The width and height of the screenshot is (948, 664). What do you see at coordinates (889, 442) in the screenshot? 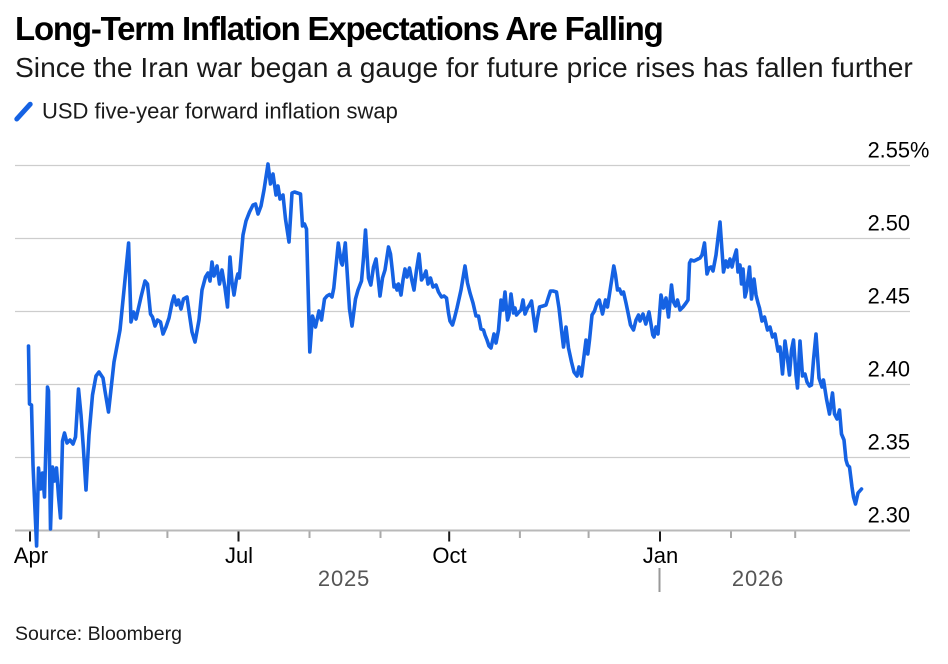
I see `svg-text: 2.35` at bounding box center [889, 442].